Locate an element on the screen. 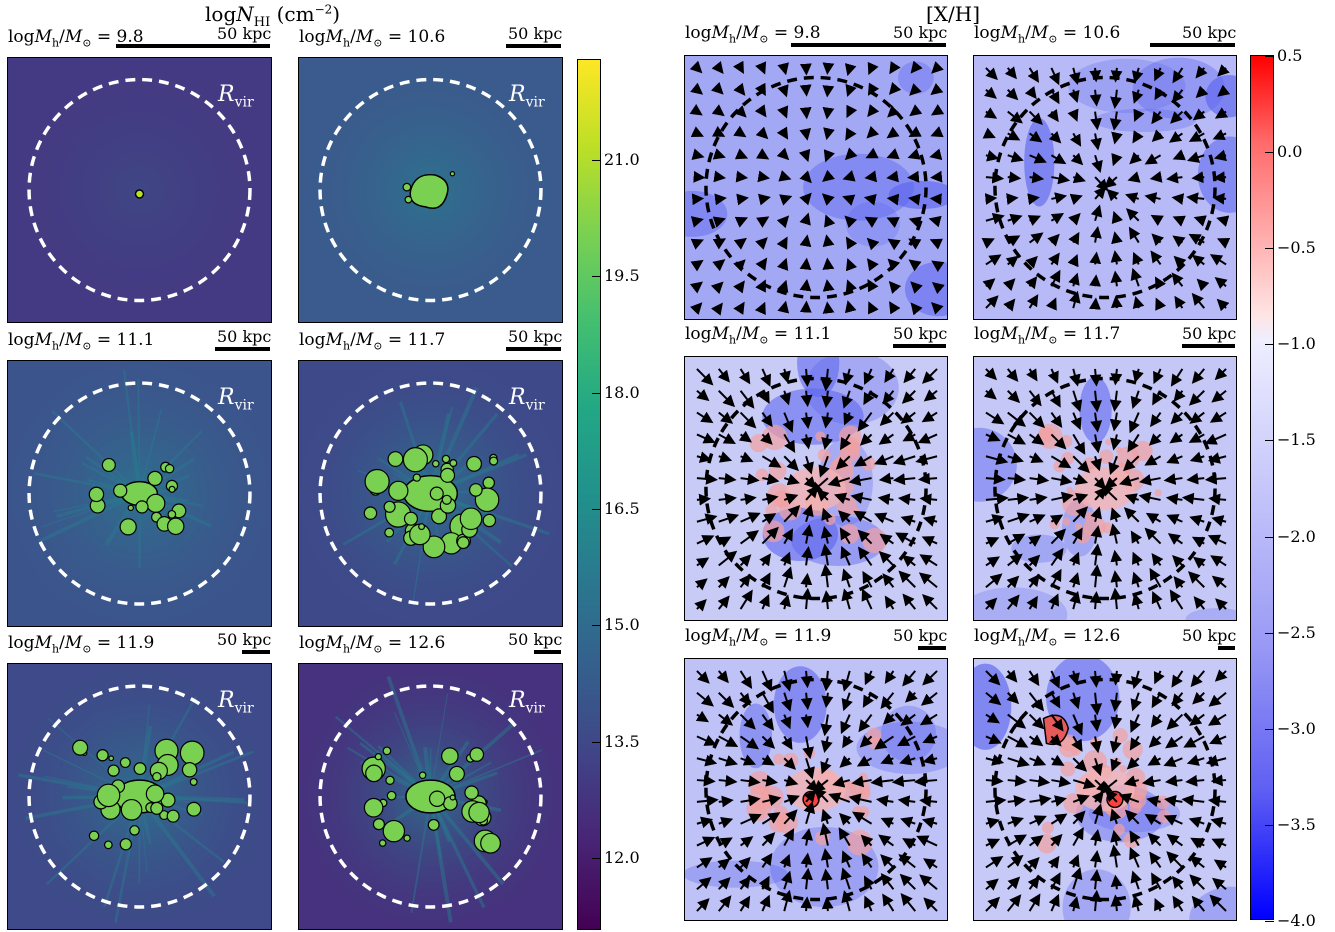 The width and height of the screenshot is (1335, 932). left-panel-label-2: logMh/M⊙ = 11.1 is located at coordinates (81, 341).